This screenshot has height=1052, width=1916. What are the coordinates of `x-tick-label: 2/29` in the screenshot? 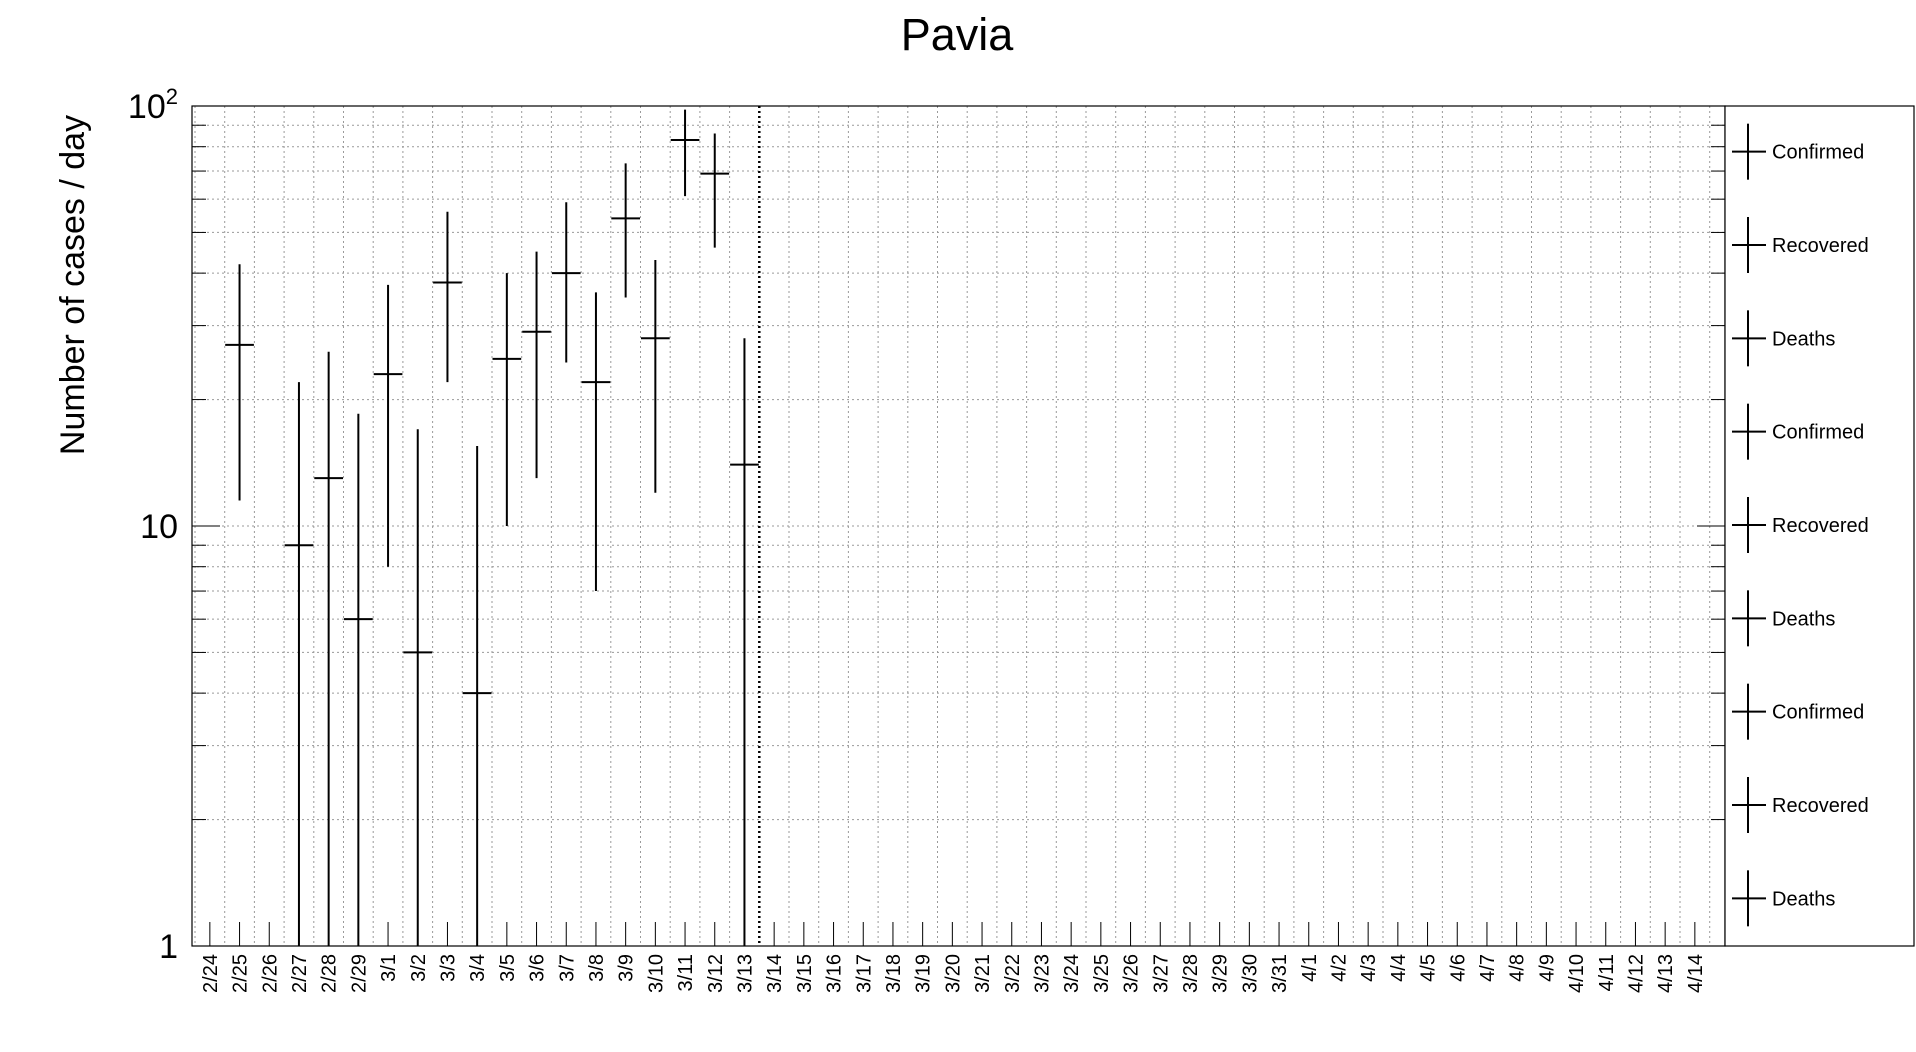 It's located at (359, 973).